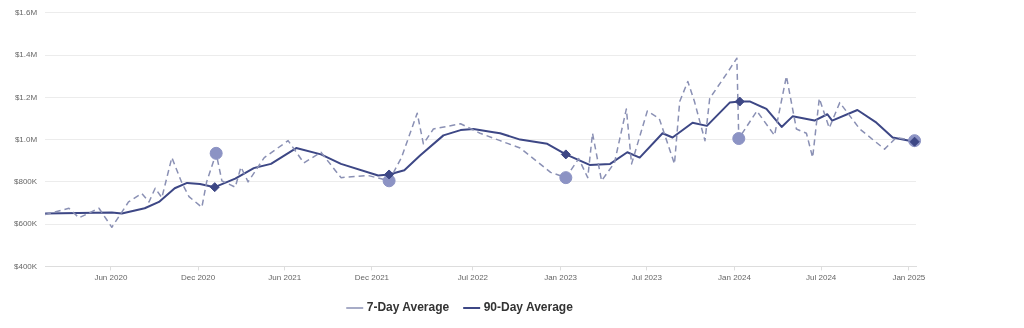  I want to click on x-tick-label: Jul 2024, so click(821, 278).